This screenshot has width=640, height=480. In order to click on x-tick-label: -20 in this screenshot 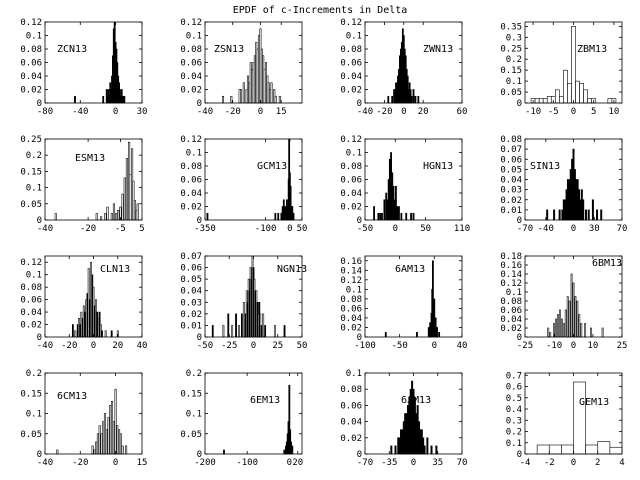, I will do `click(384, 112)`.